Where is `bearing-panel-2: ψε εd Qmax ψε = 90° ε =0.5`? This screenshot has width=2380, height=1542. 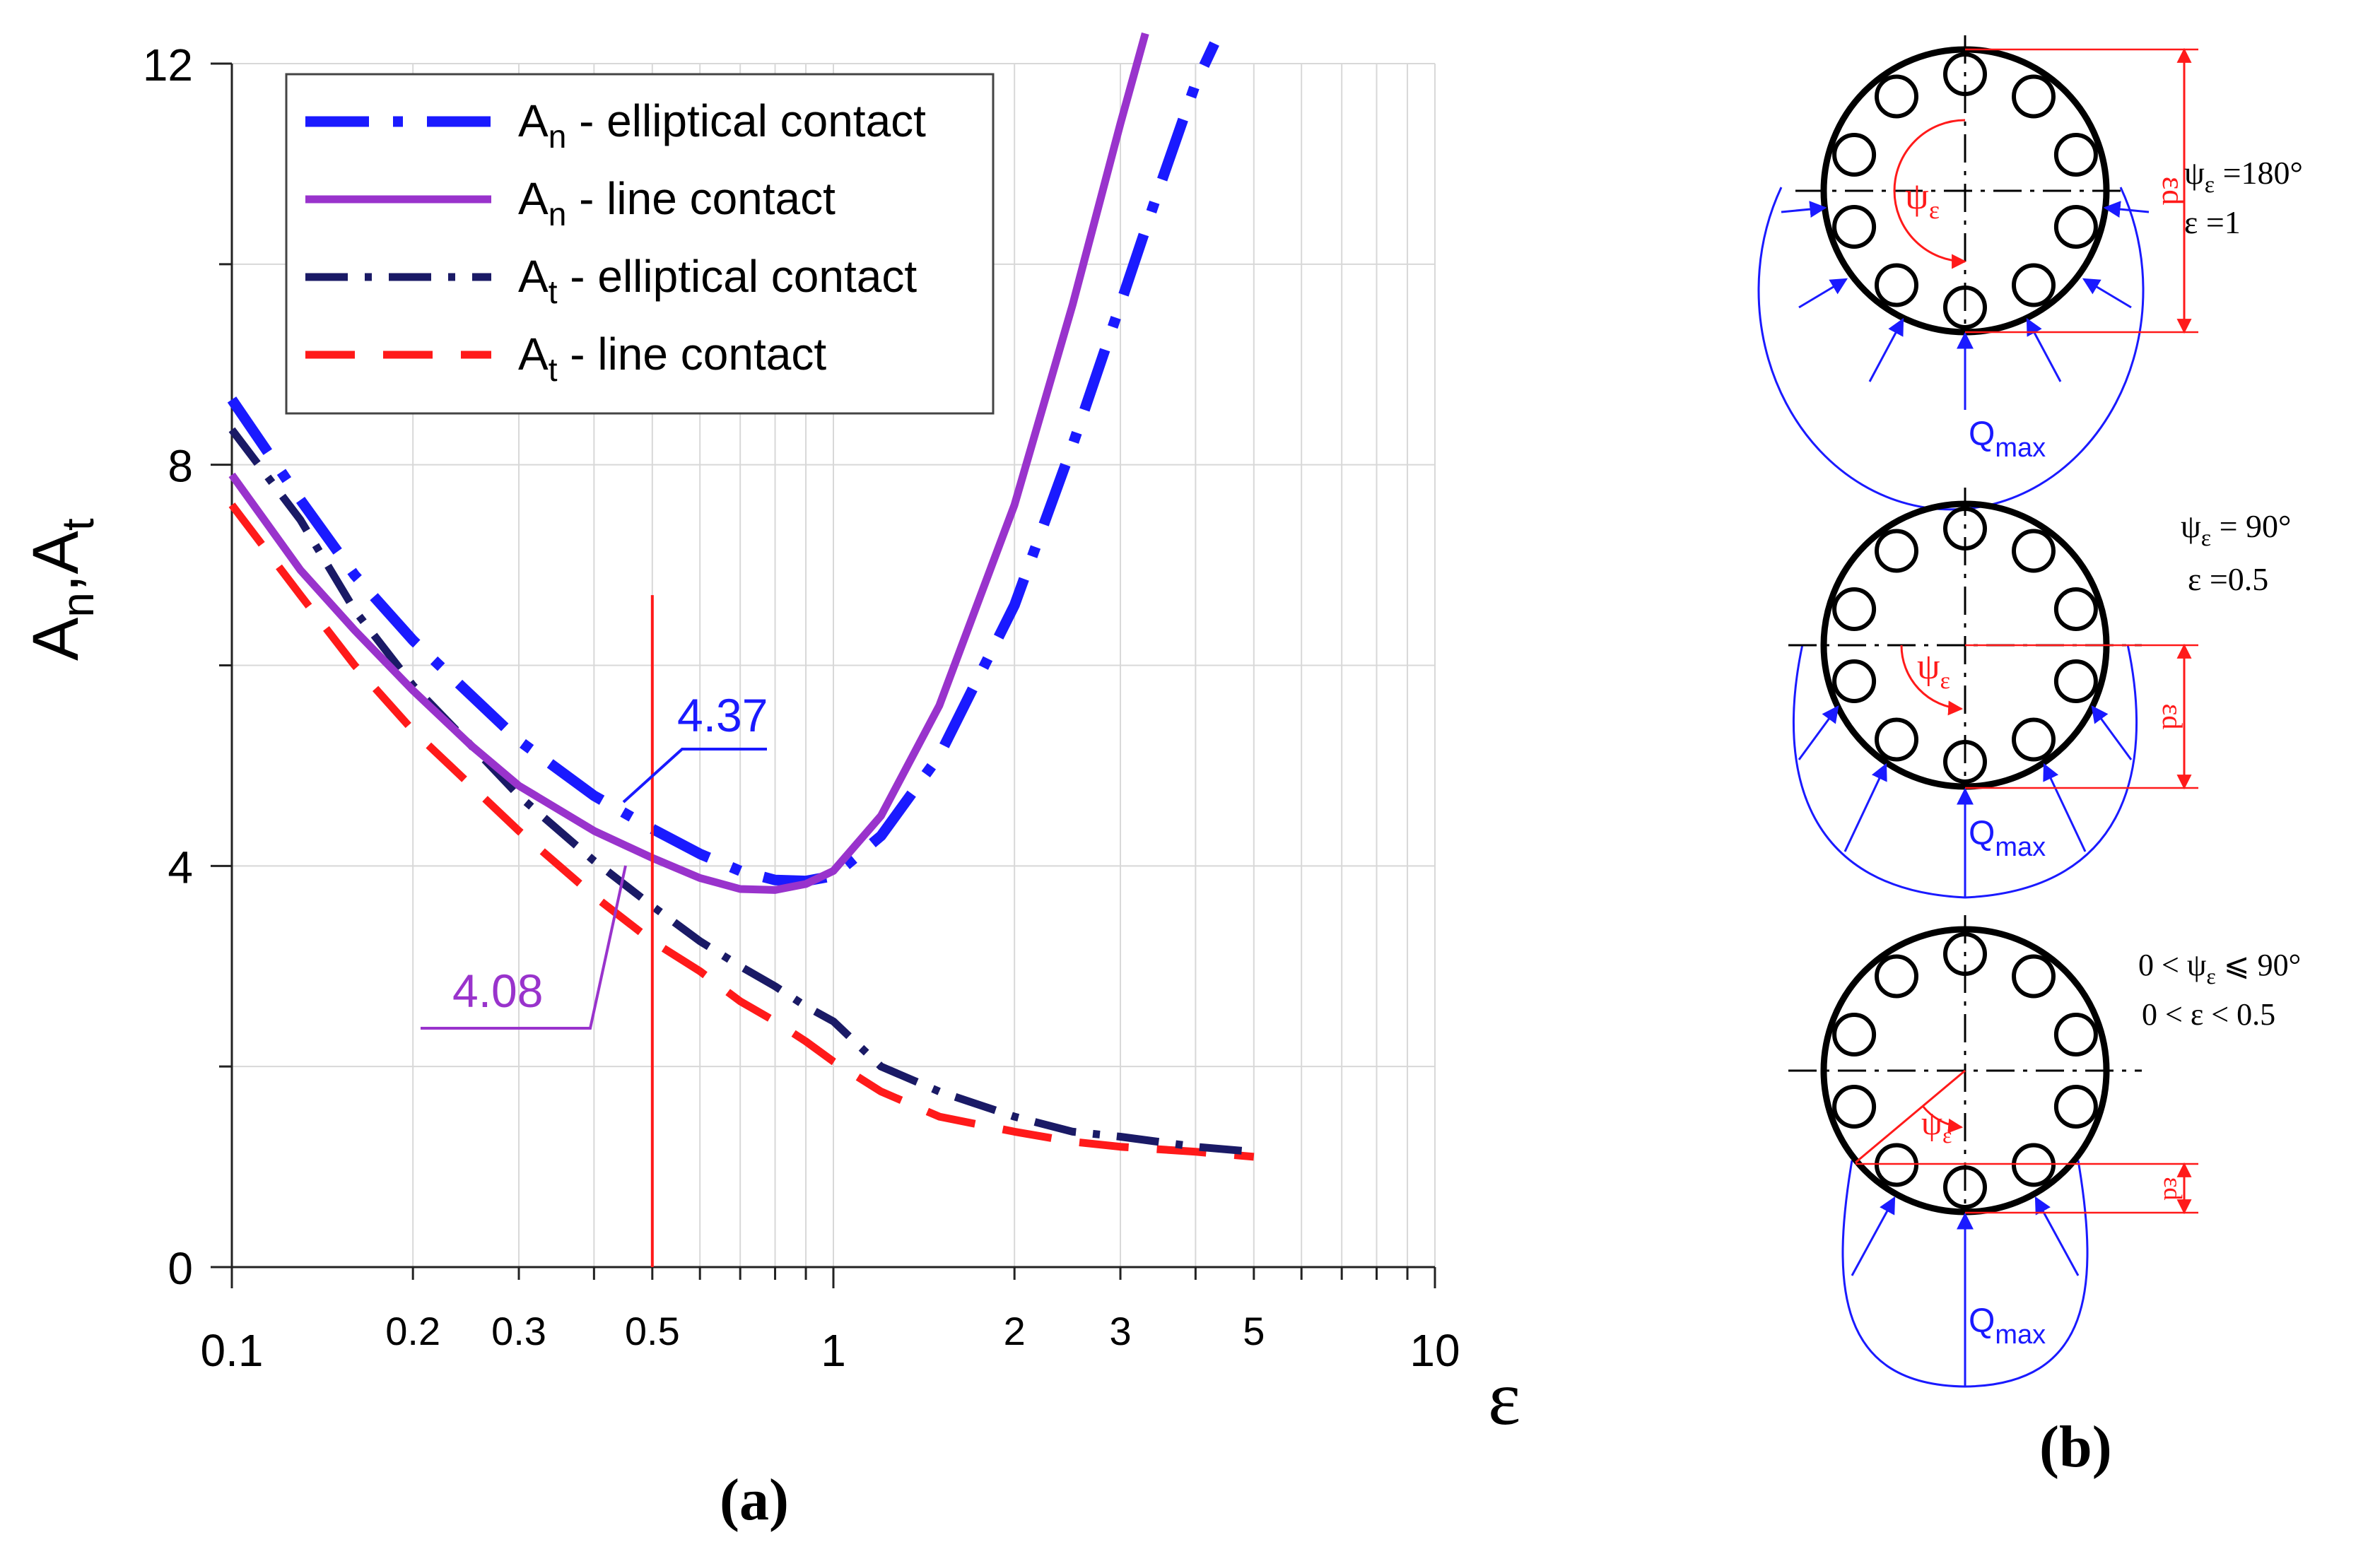 bearing-panel-2: ψε εd Qmax ψε = 90° ε =0.5 is located at coordinates (2040, 693).